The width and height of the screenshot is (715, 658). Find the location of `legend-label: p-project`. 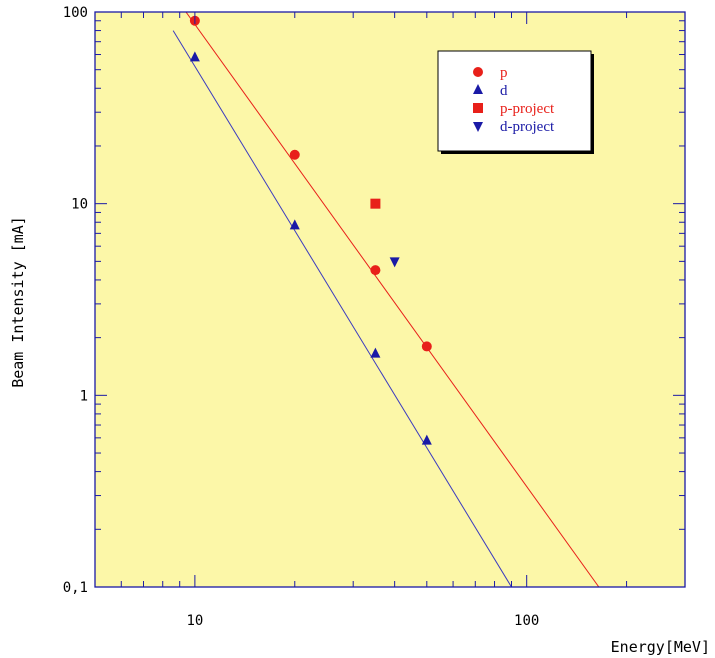

legend-label: p-project is located at coordinates (527, 109).